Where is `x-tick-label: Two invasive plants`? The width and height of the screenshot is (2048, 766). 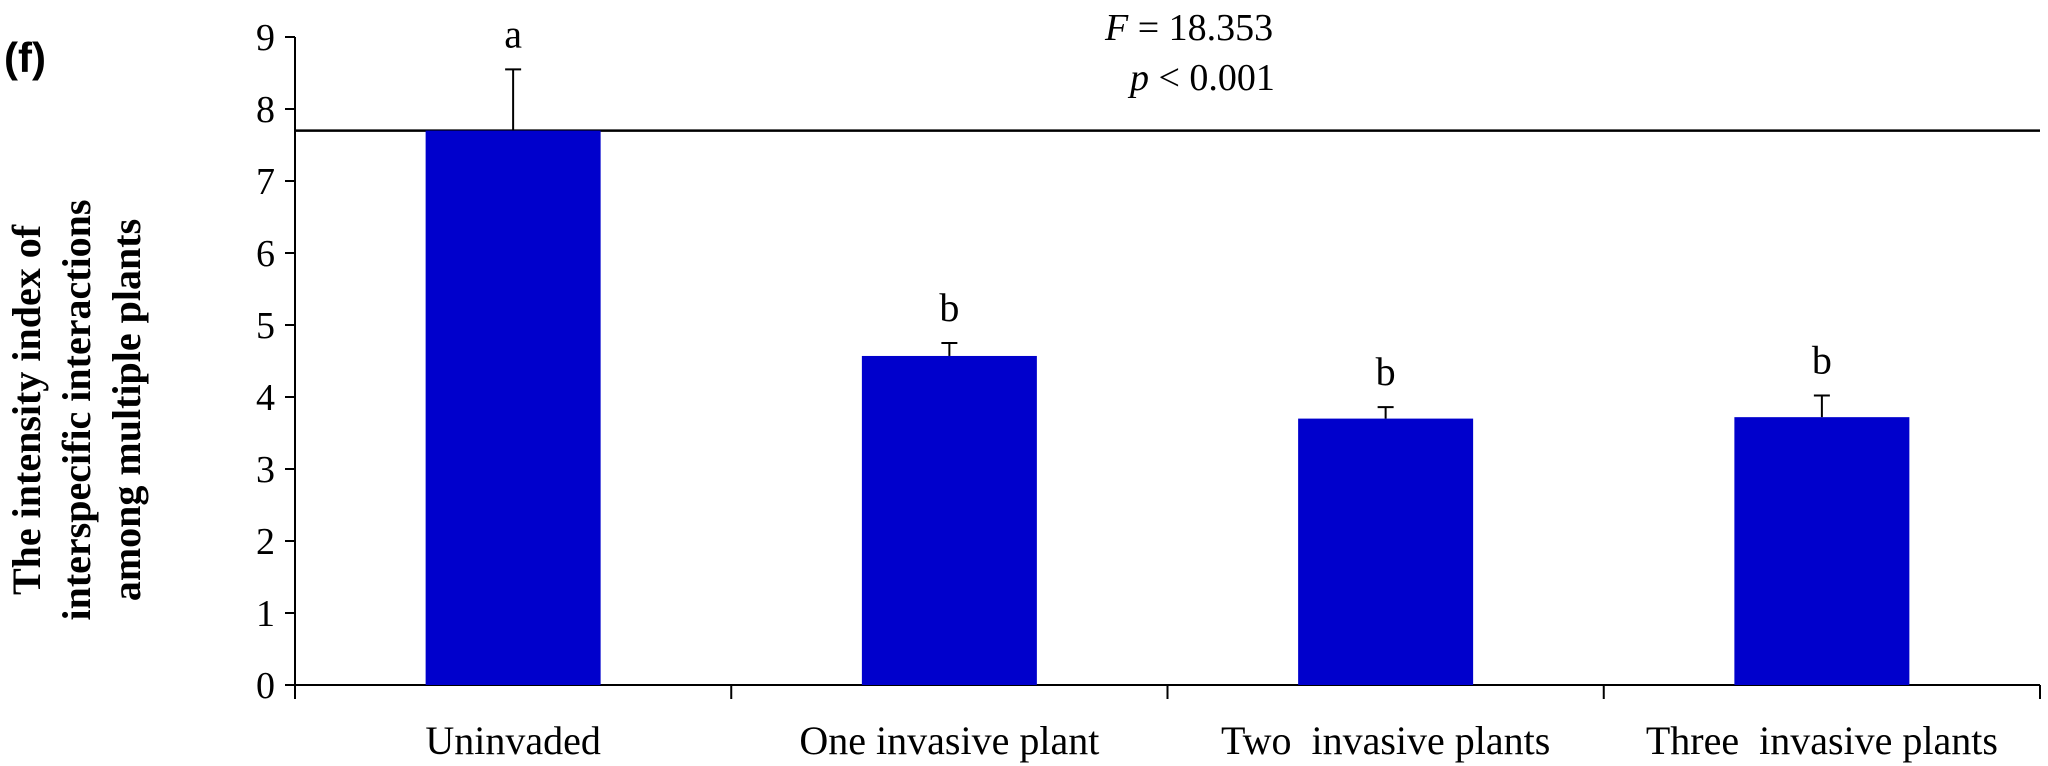 x-tick-label: Two invasive plants is located at coordinates (1385, 740).